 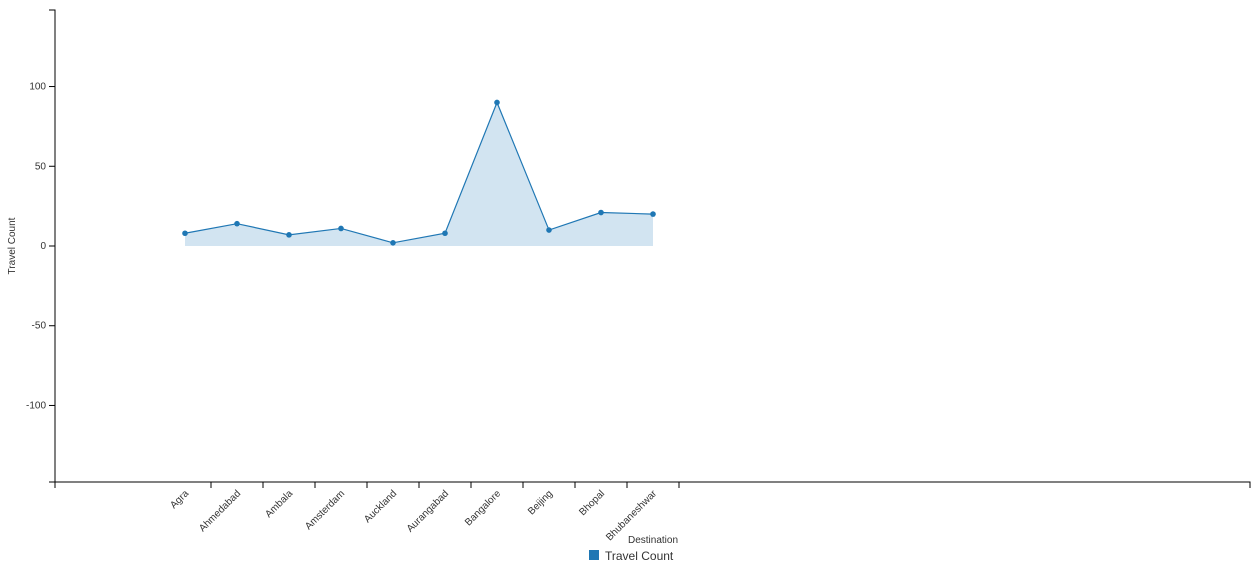 I want to click on area, so click(x=419, y=174).